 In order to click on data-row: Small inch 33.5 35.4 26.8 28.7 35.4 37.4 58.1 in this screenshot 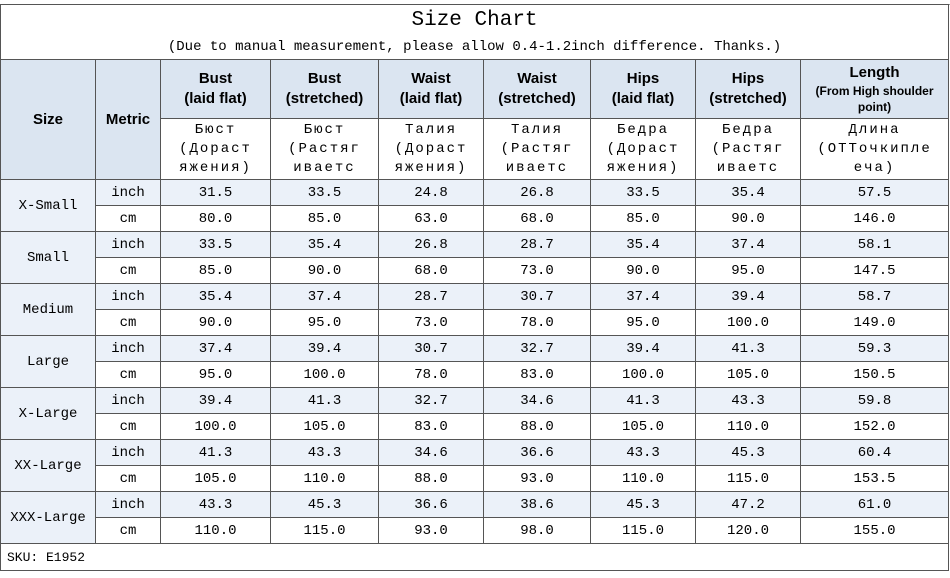, I will do `click(475, 257)`.